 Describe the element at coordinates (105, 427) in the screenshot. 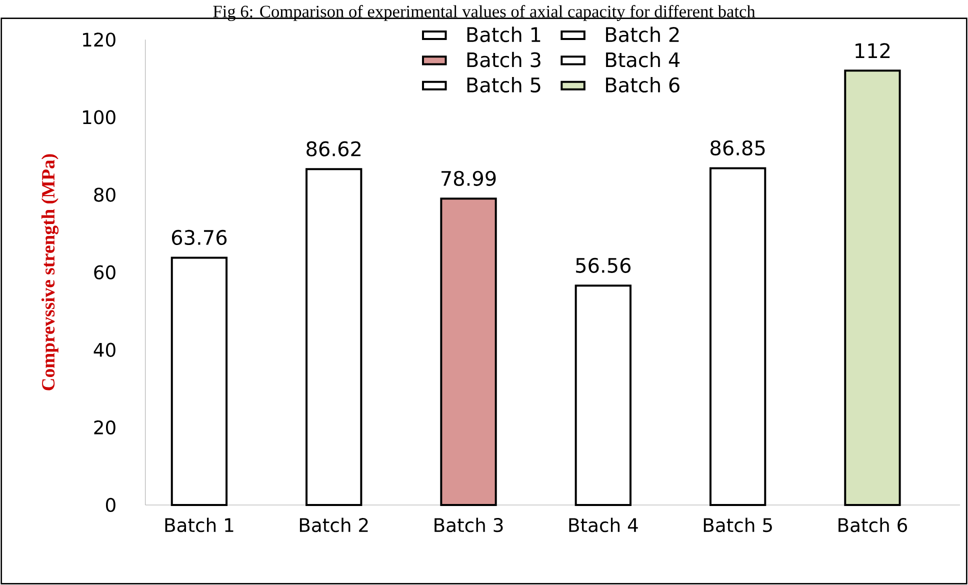

I see `y-tick-label: 20` at that location.